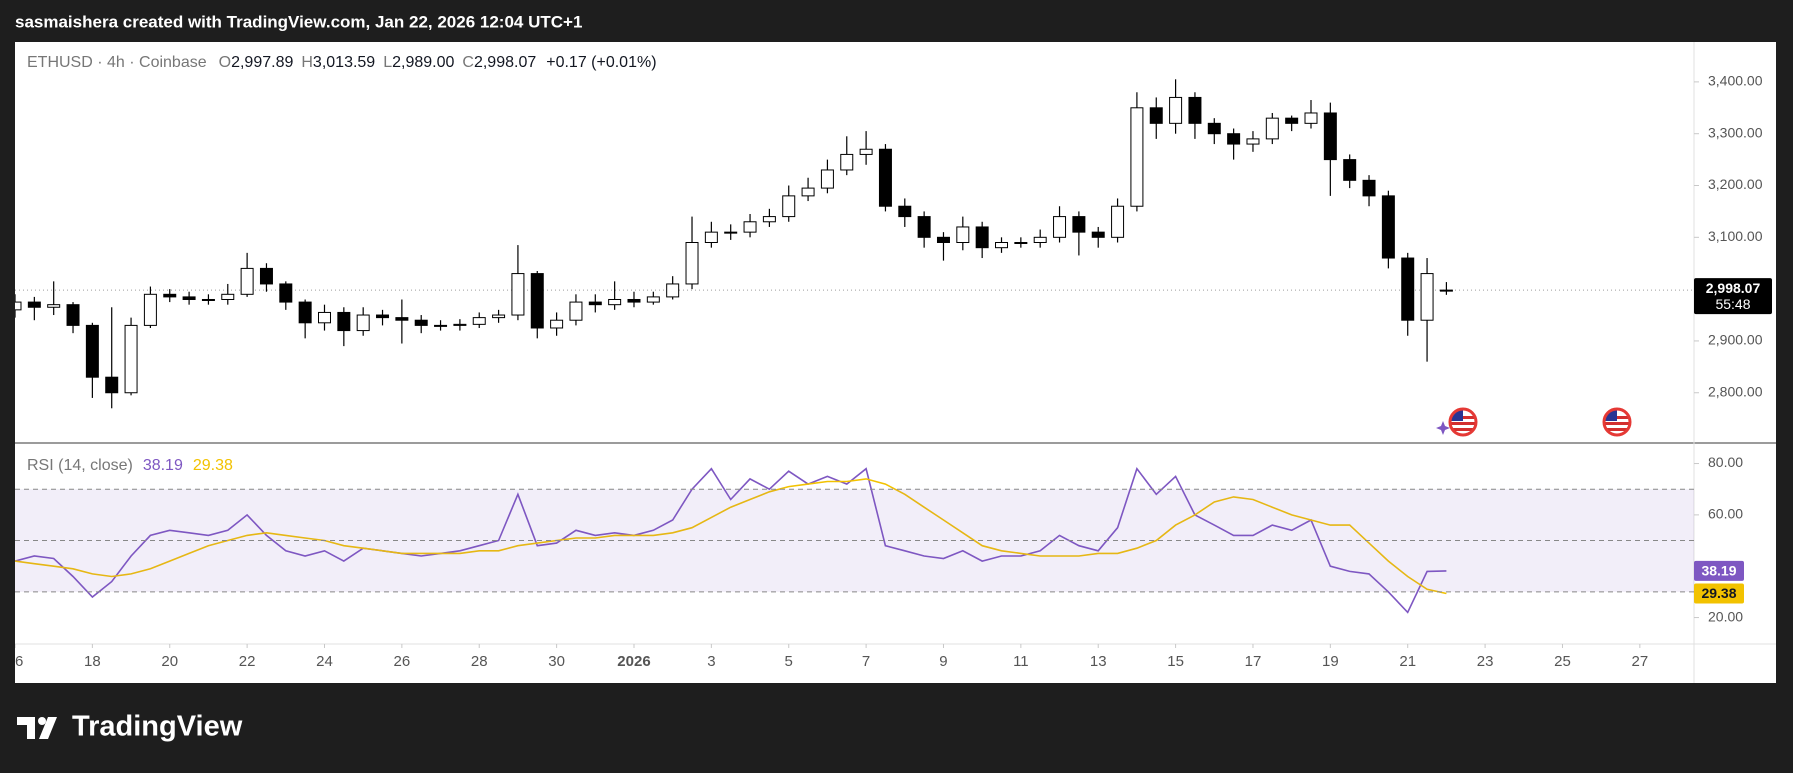 This screenshot has height=773, width=1793. I want to click on legend-ohlc-value: 2,998.07, so click(505, 62).